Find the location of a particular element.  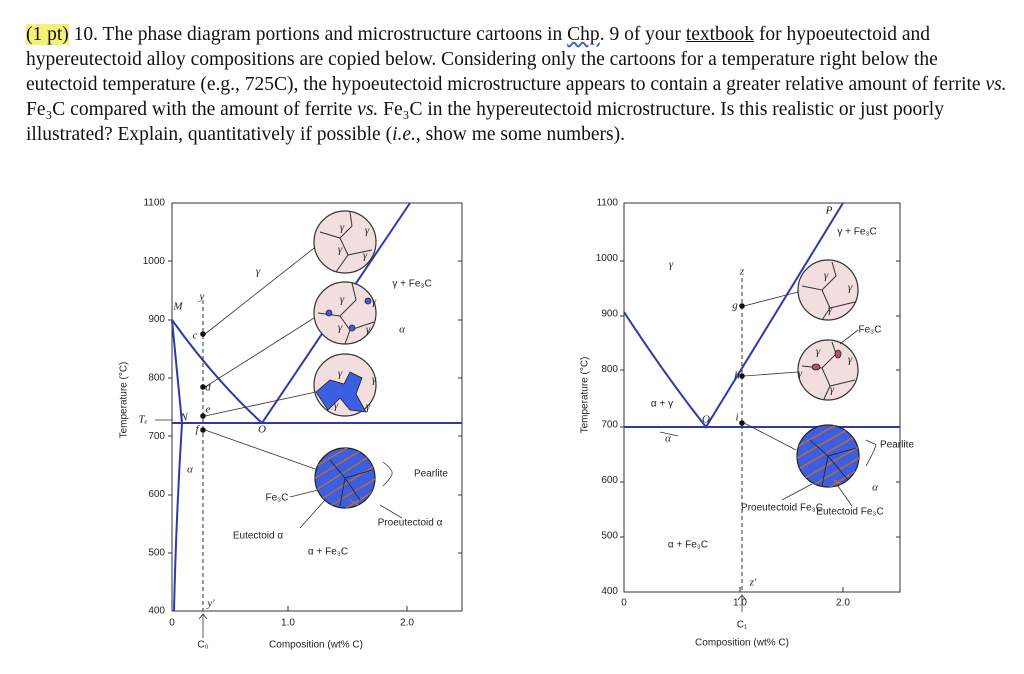

diagram-label: f is located at coordinates (197, 430).